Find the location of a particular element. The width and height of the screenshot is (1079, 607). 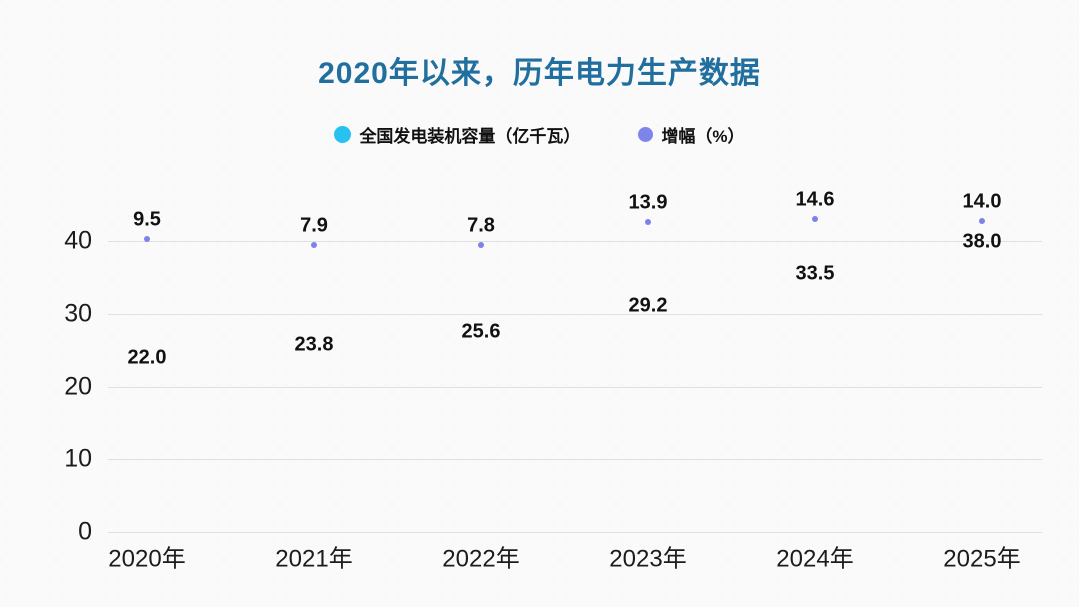

growth-data-label: 14.0 is located at coordinates (982, 201).